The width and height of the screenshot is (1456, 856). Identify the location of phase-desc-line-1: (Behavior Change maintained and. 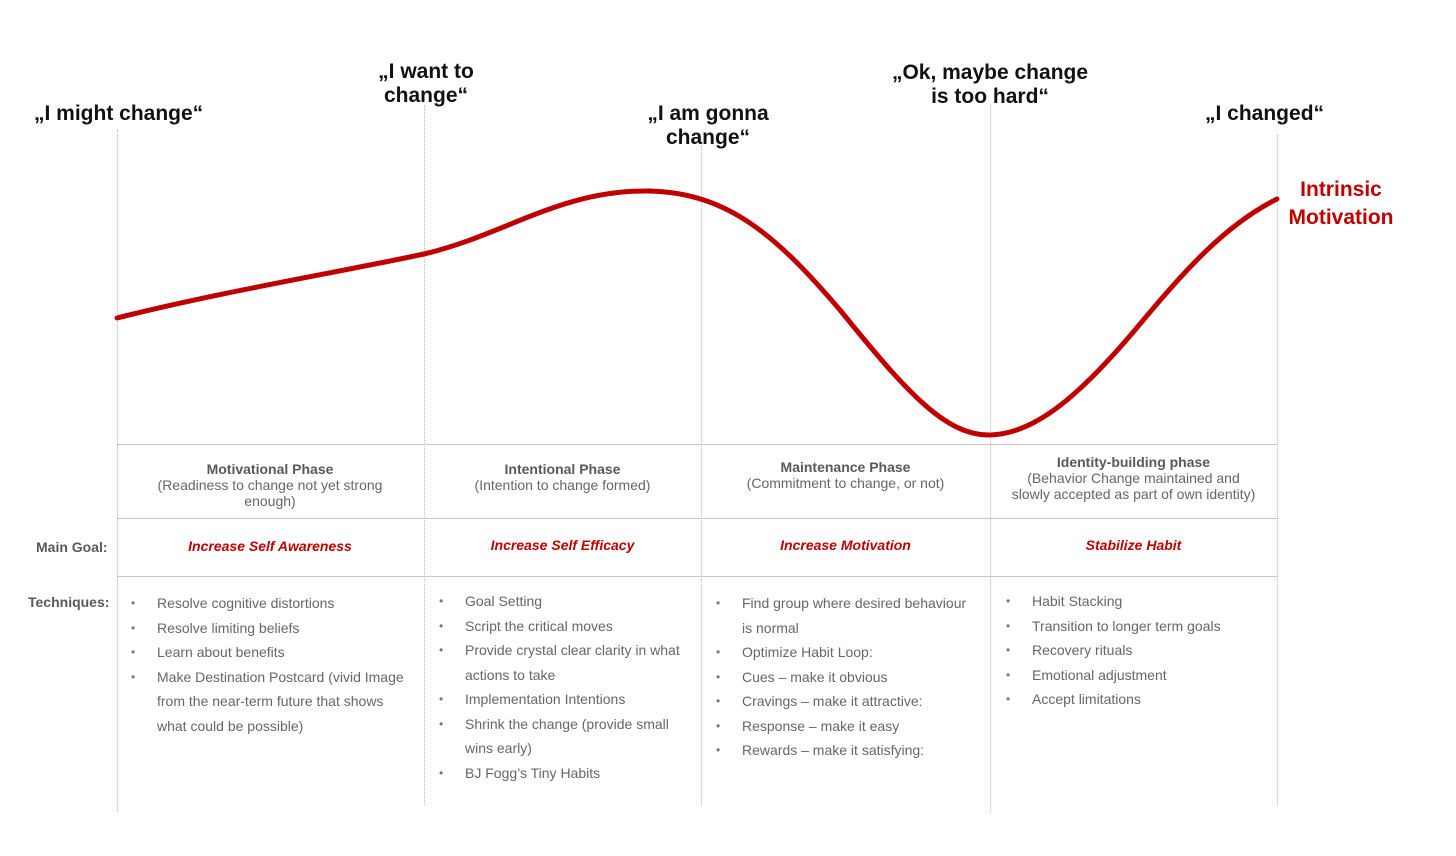
(1133, 478).